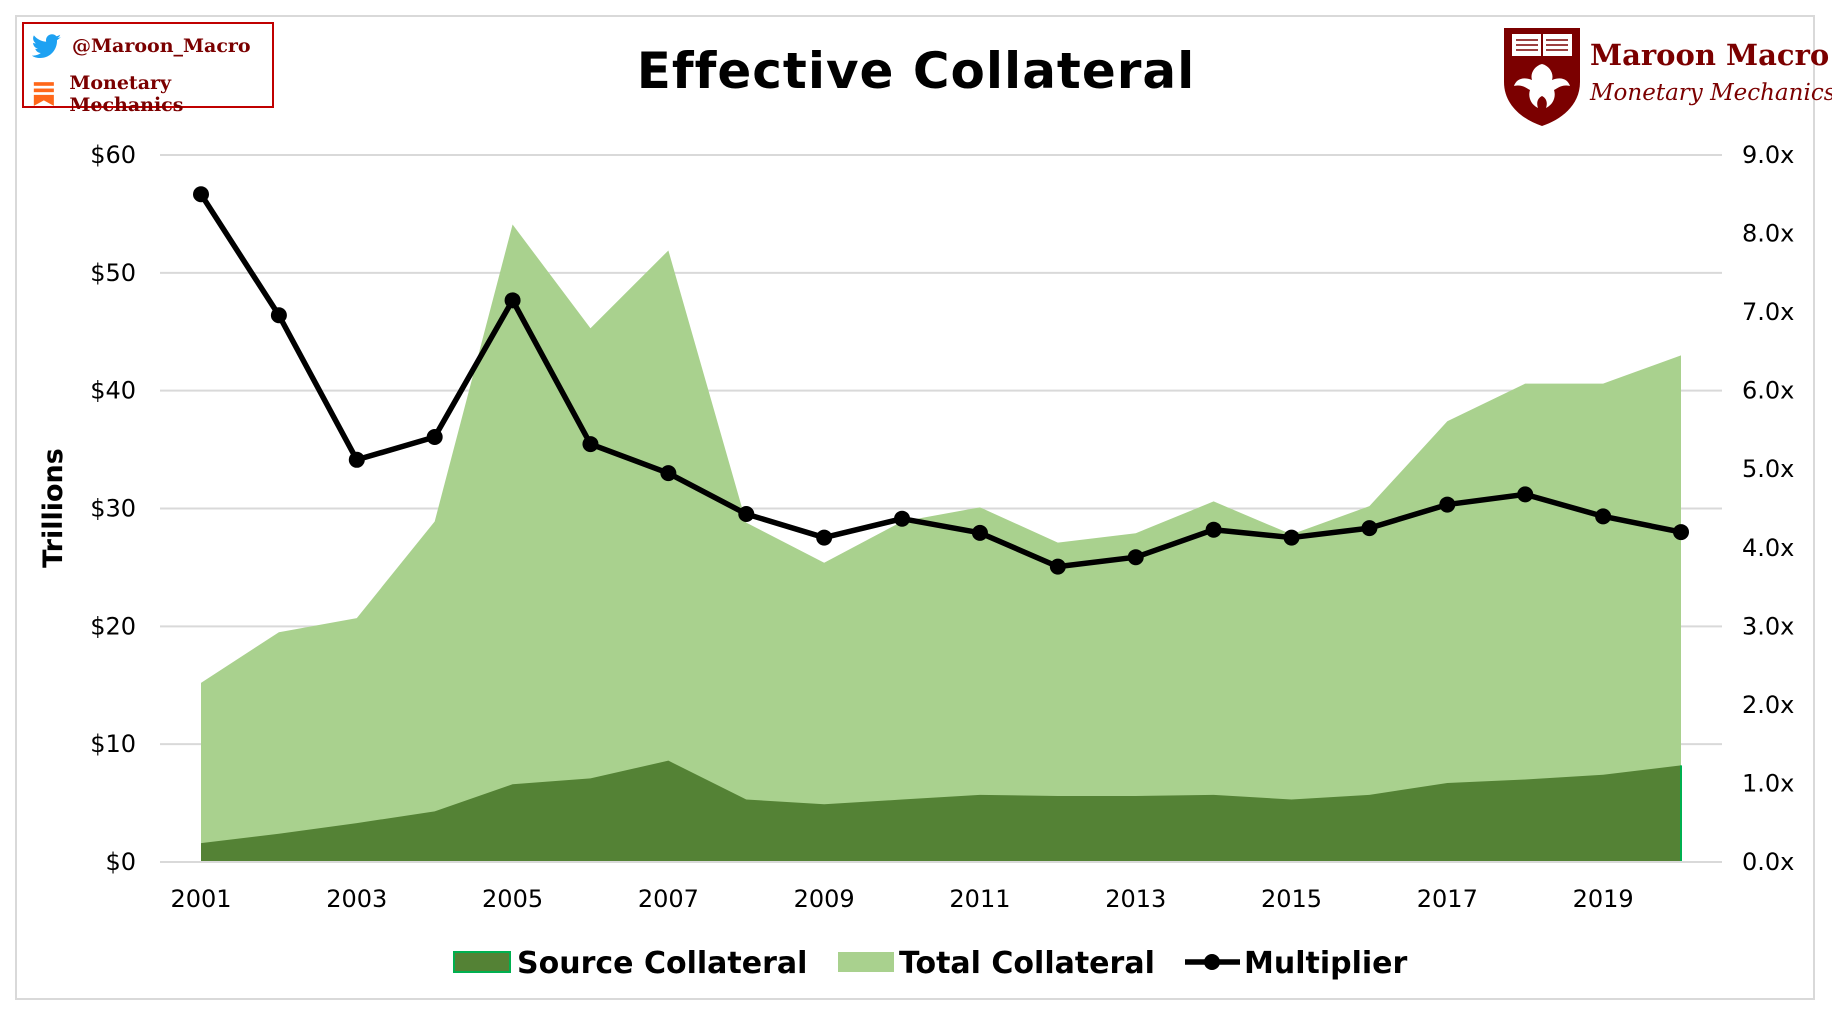 This screenshot has width=1832, height=1018. What do you see at coordinates (1447, 899) in the screenshot?
I see `x-tick-label: 2017` at bounding box center [1447, 899].